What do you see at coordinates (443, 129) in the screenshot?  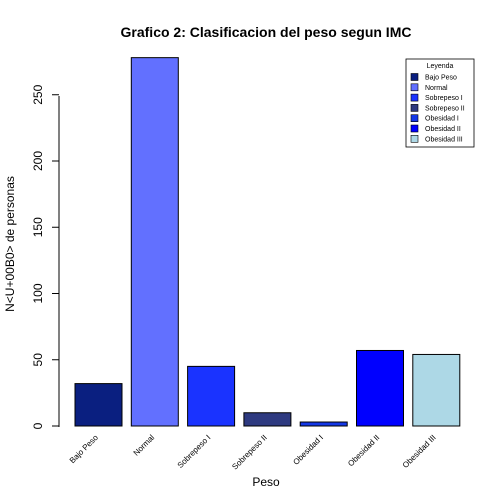 I see `legend-label-obesidad-ii: Obesidad II` at bounding box center [443, 129].